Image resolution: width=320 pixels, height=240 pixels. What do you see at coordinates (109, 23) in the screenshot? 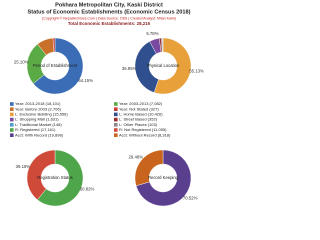
I see `total: Total Economic Establishments: 28,216` at bounding box center [109, 23].